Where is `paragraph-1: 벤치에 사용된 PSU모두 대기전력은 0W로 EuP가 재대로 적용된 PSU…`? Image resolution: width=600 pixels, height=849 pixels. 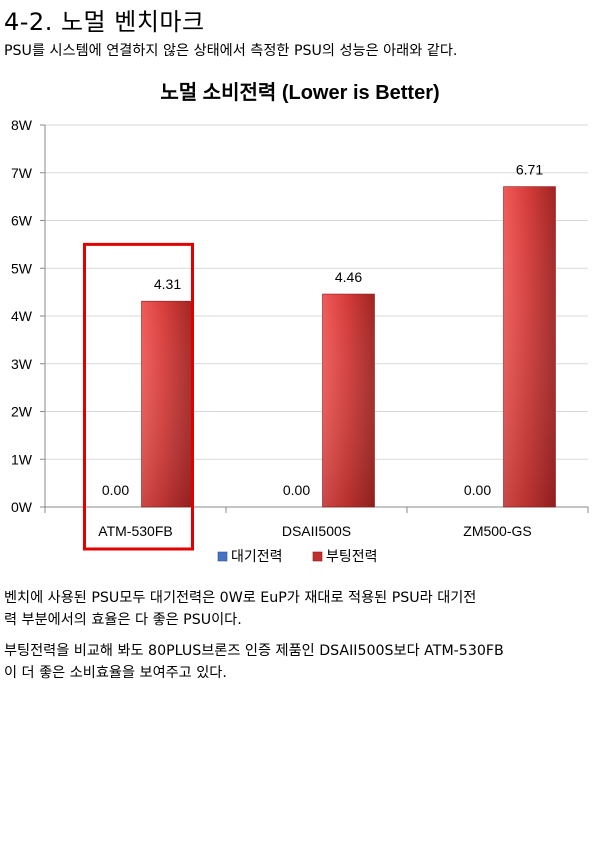
paragraph-1: 벤치에 사용된 PSU모두 대기전력은 0W로 EuP가 재대로 적용된 PSU… is located at coordinates (299, 609).